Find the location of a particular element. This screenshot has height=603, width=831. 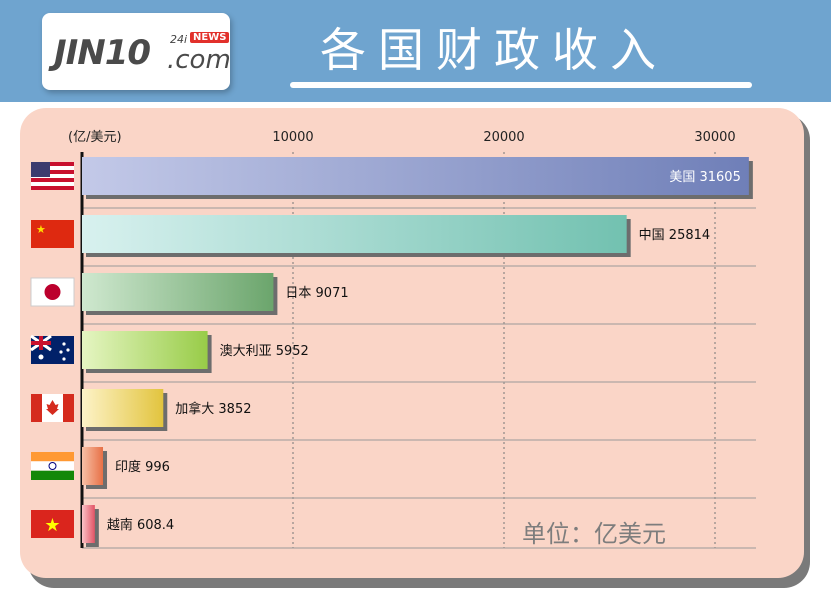

us-flag-icon is located at coordinates (52, 176).